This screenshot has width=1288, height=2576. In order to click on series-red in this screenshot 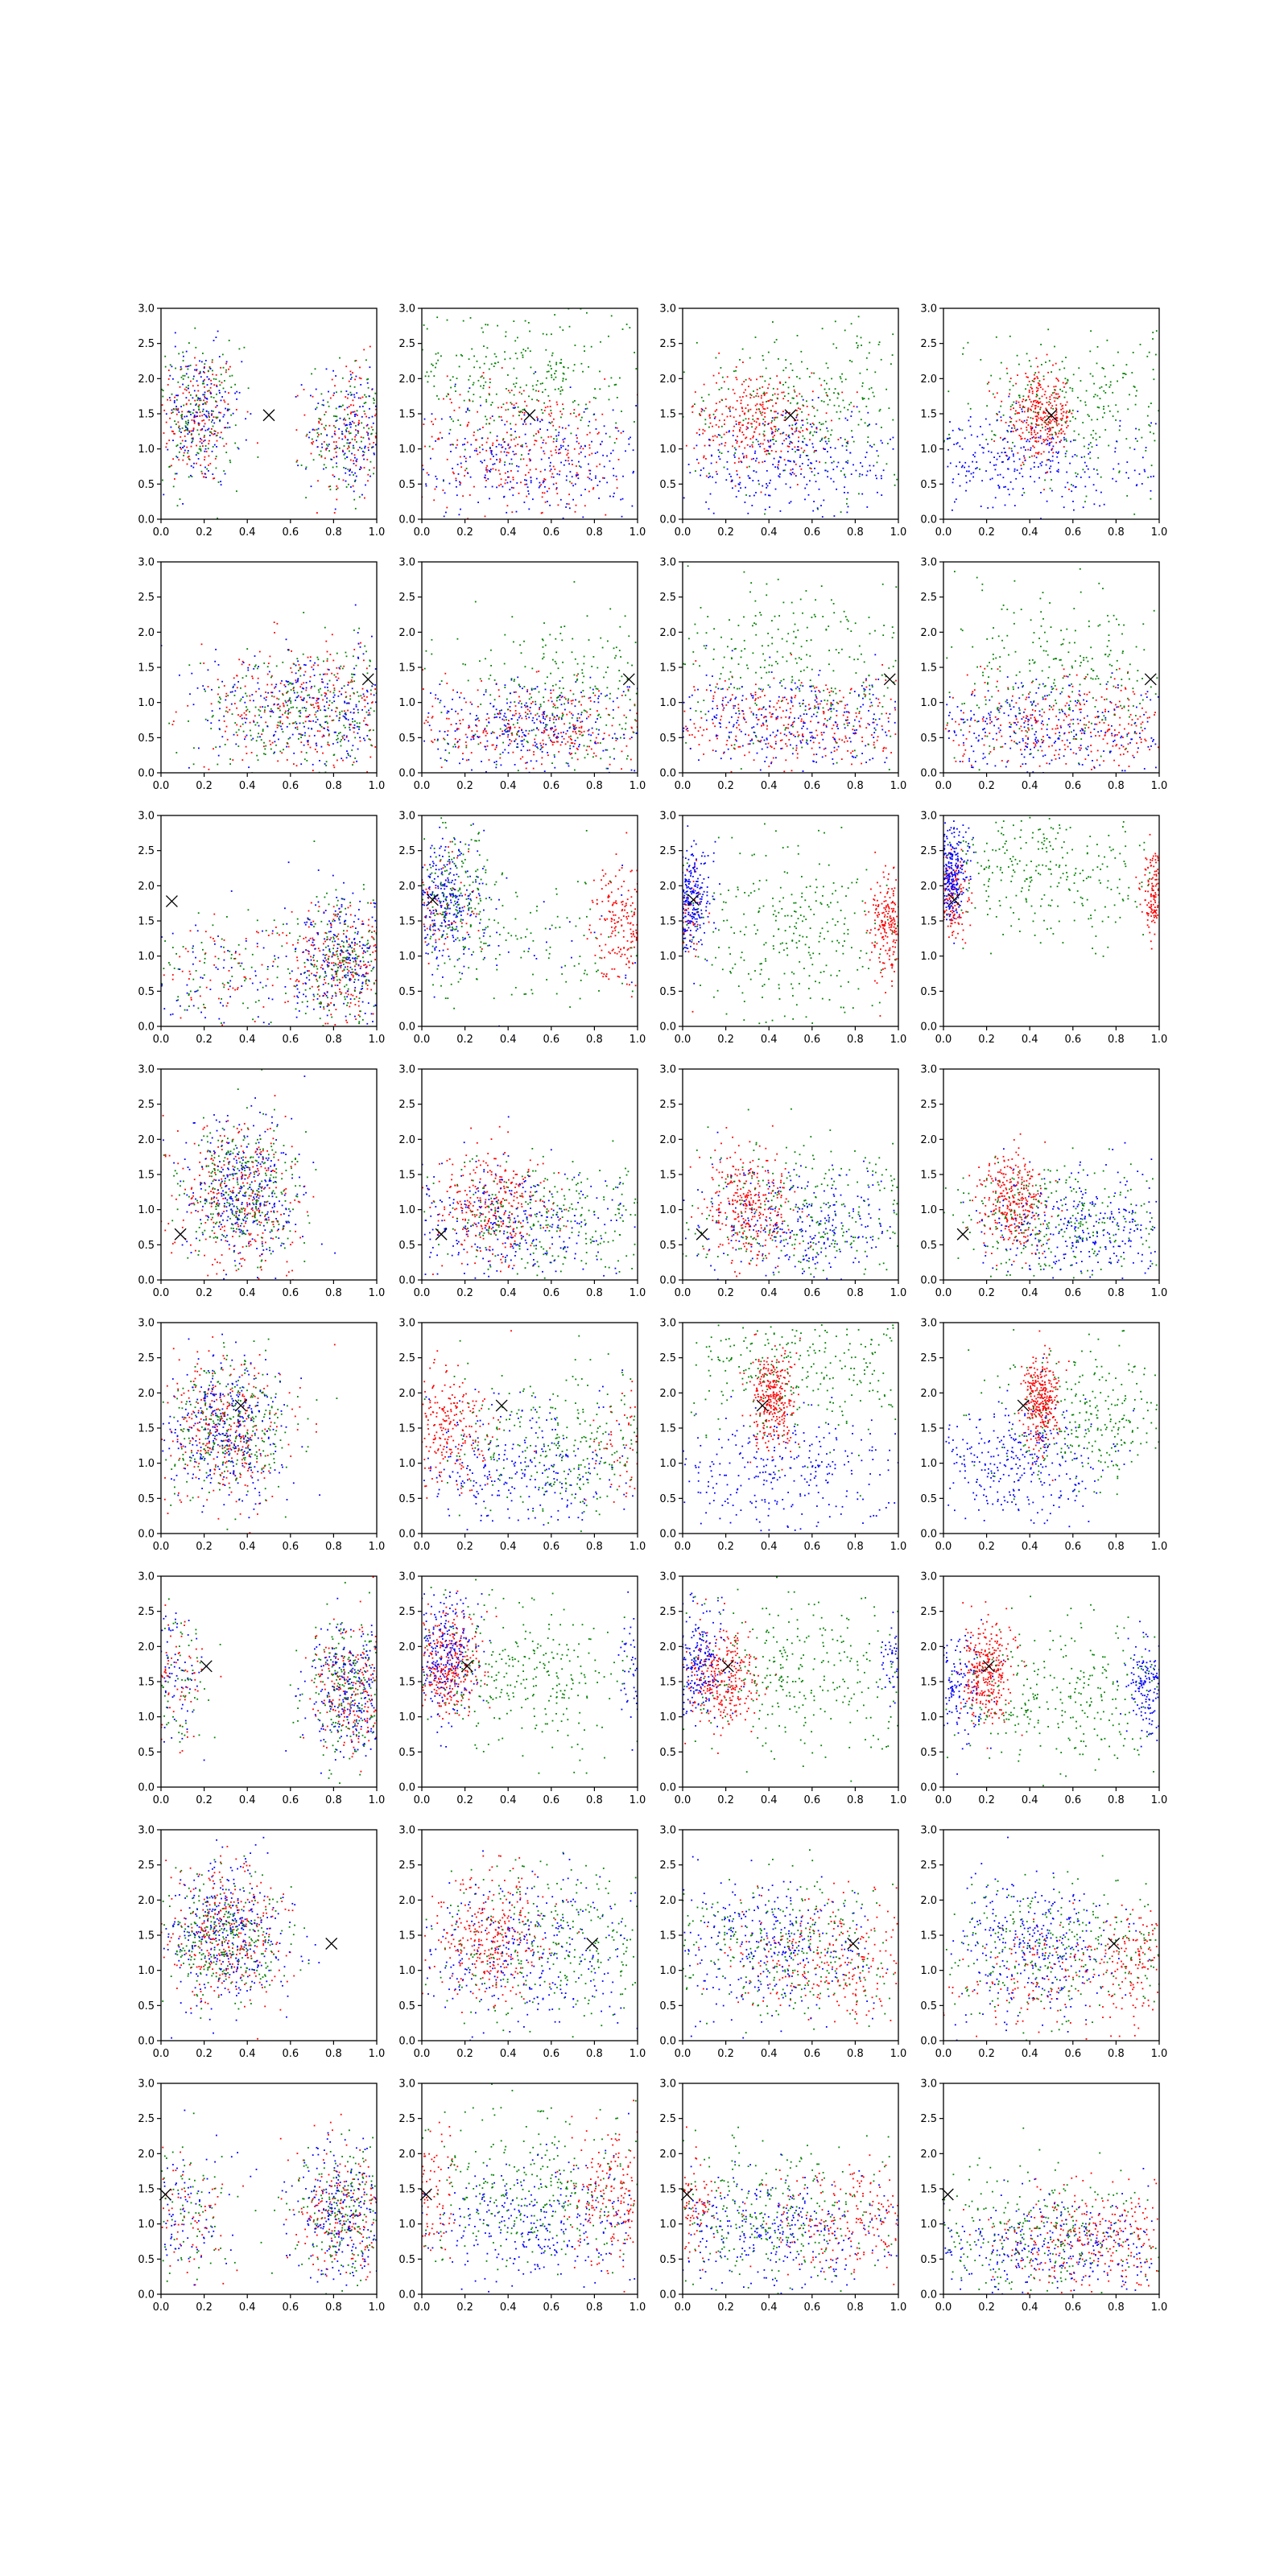, I will do `click(1030, 422)`.